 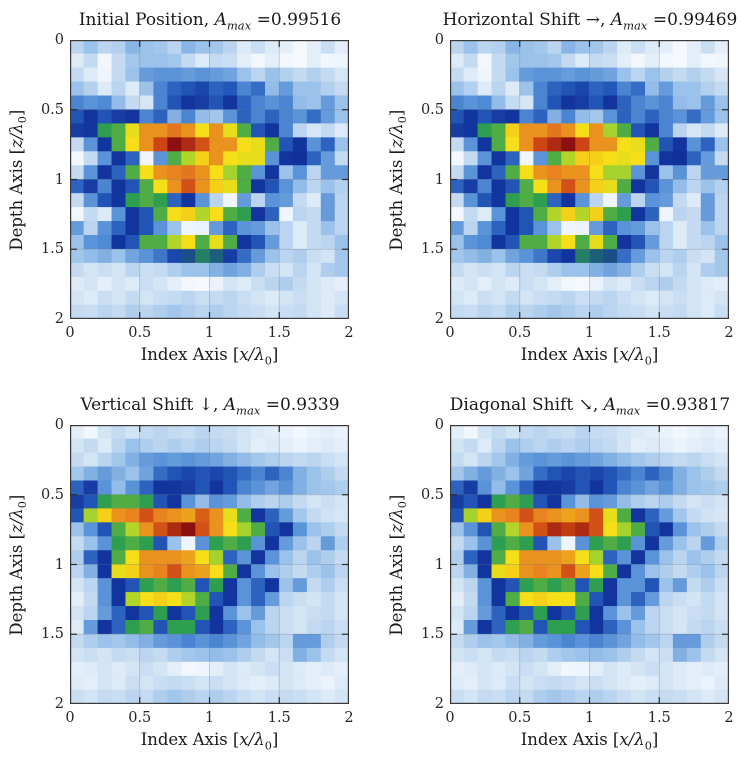 I want to click on heatmap-canvas-initial-position, so click(x=209, y=179).